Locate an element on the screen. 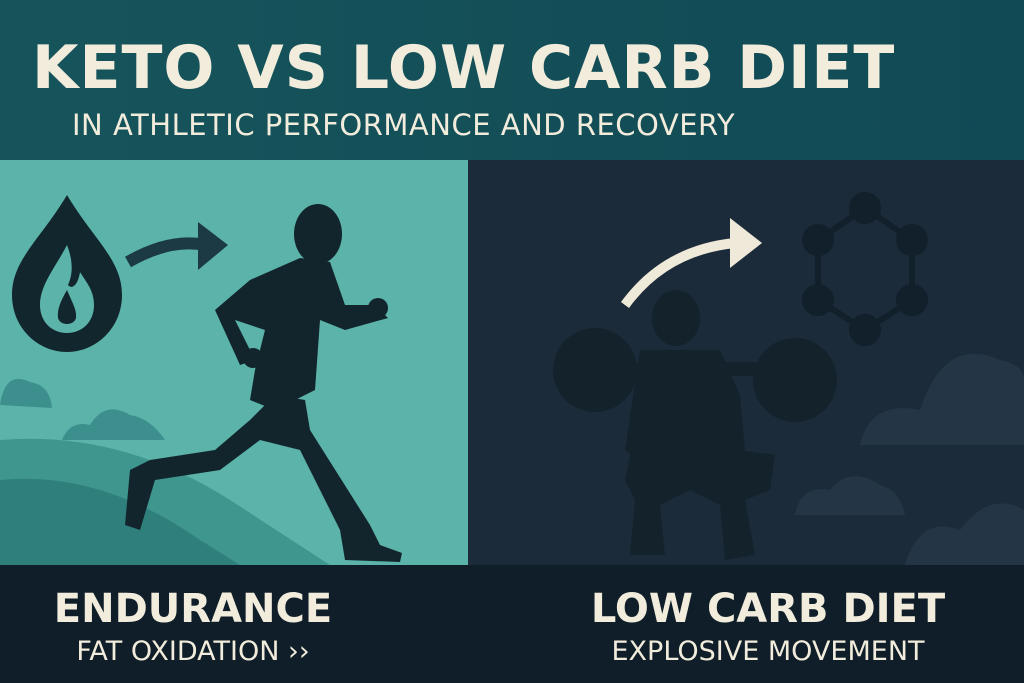 The height and width of the screenshot is (683, 1024). panel-label: LOW CARB DIET is located at coordinates (768, 609).